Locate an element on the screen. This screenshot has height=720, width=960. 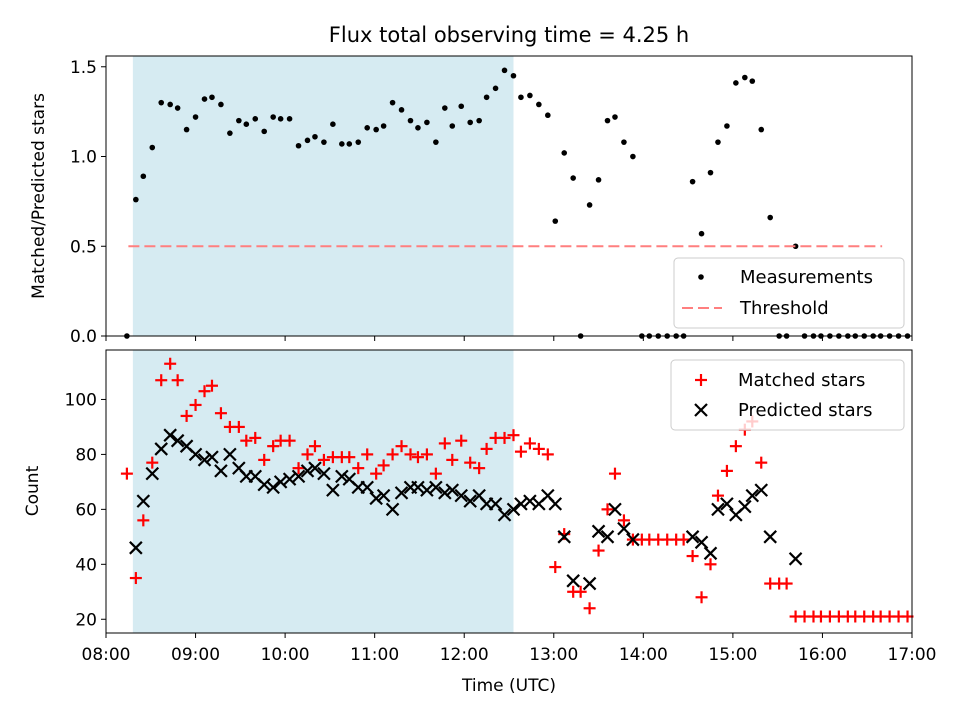
bottom-legend: Matched stars Predicted stars is located at coordinates (787, 395).